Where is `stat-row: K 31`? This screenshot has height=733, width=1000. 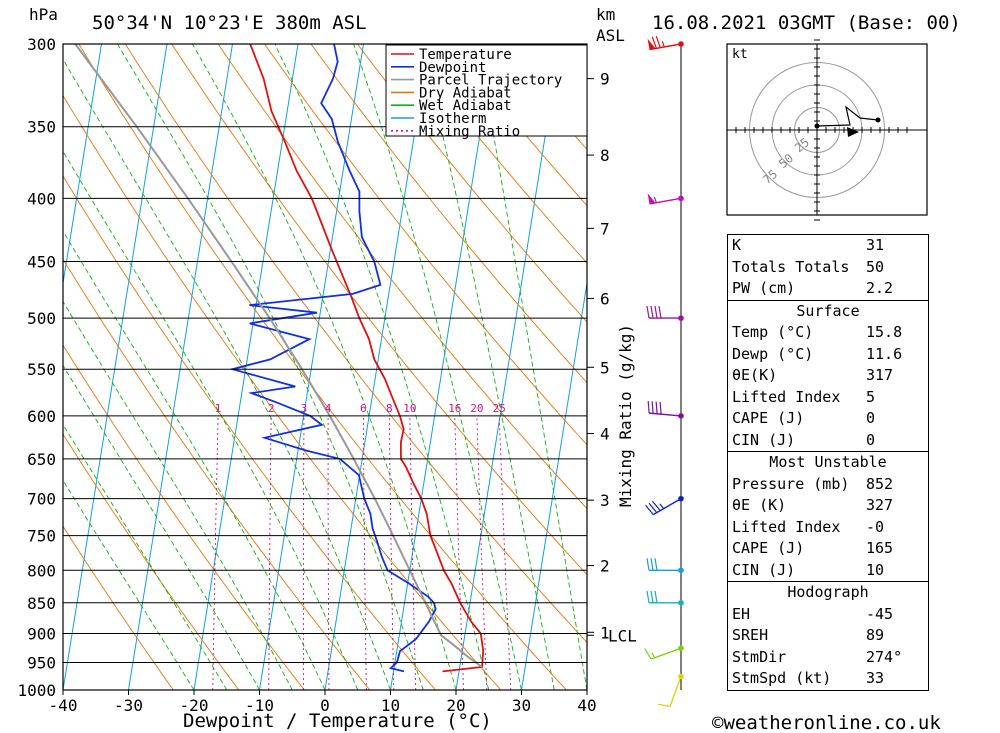 stat-row: K 31 is located at coordinates (828, 246).